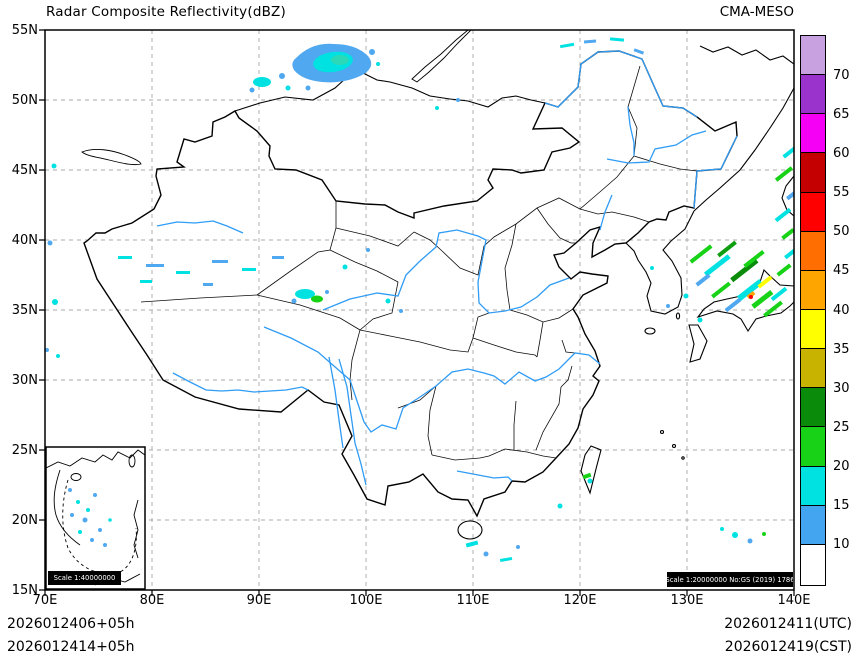 The height and width of the screenshot is (662, 860). What do you see at coordinates (745, 300) in the screenshot?
I see `honshu-island` at bounding box center [745, 300].